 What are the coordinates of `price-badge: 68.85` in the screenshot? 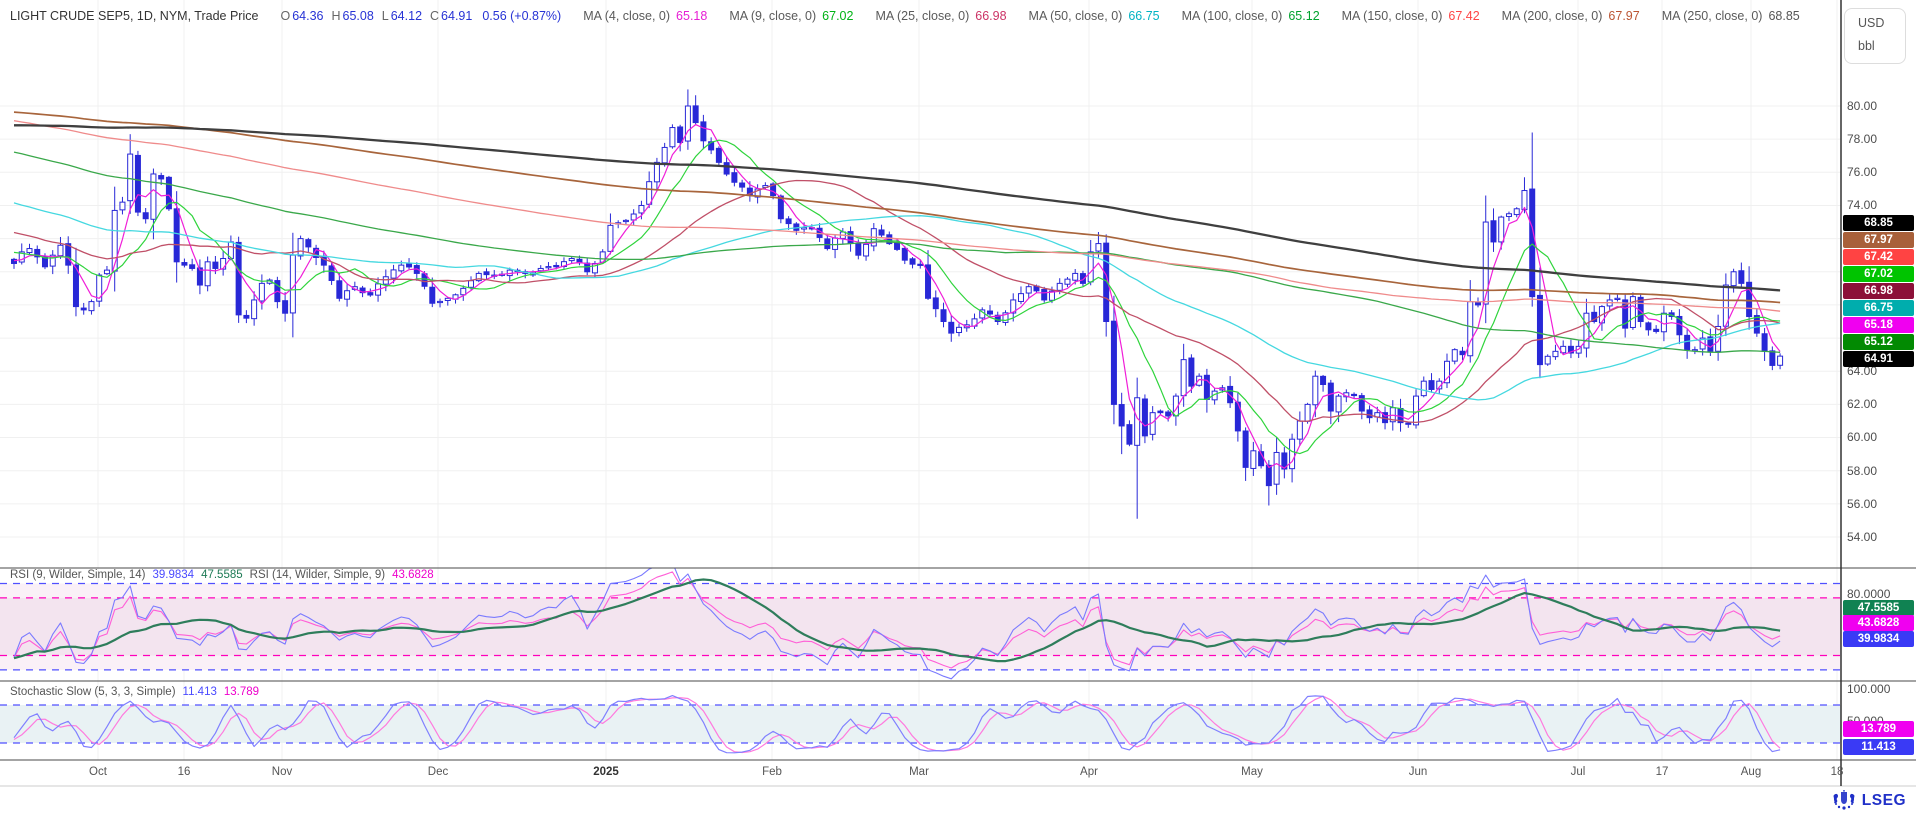 It's located at (1878, 223).